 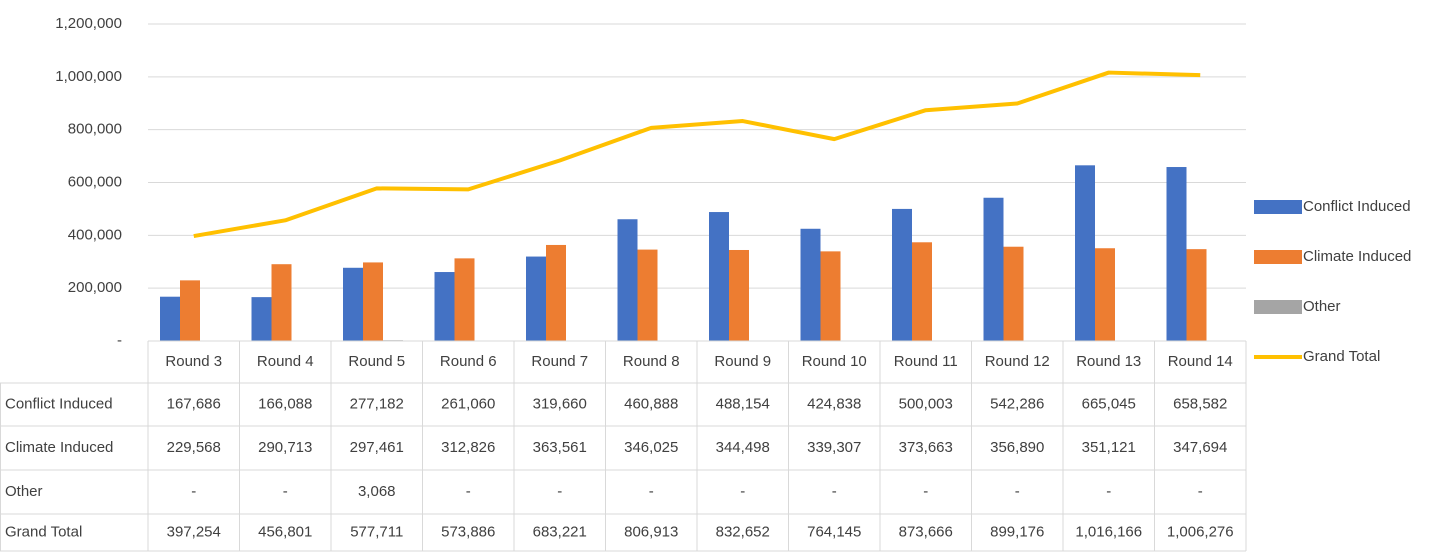 What do you see at coordinates (194, 531) in the screenshot?
I see `data-label: 397,254` at bounding box center [194, 531].